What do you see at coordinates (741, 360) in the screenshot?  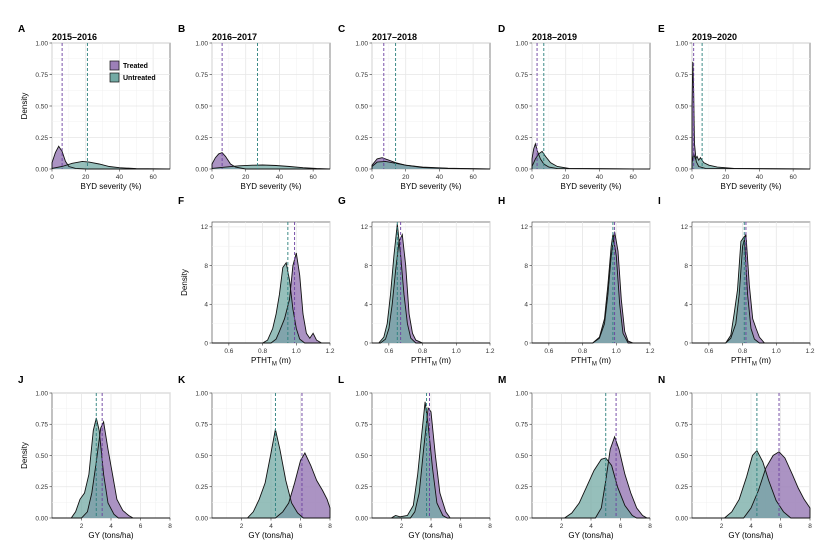 I see `x-axis-label-main: PTHT` at bounding box center [741, 360].